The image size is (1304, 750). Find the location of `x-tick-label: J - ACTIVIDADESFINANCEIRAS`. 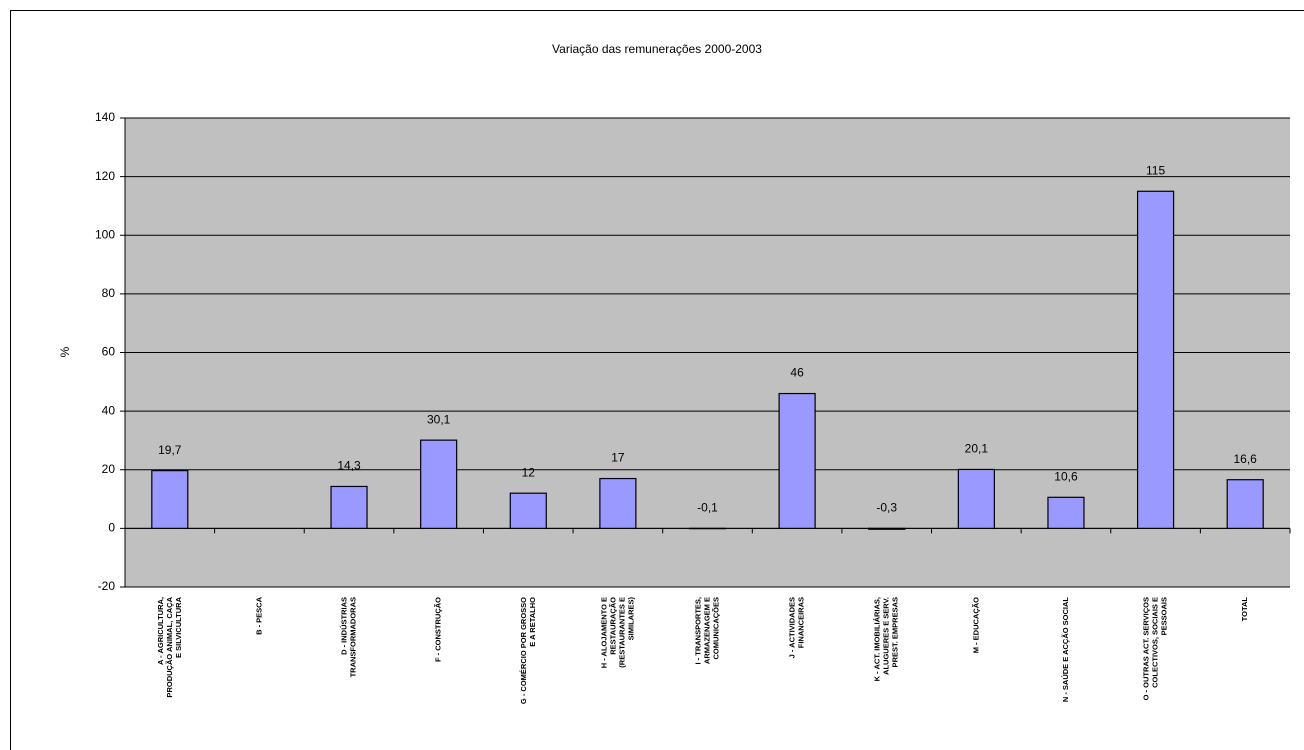

x-tick-label: J - ACTIVIDADESFINANCEIRAS is located at coordinates (797, 627).